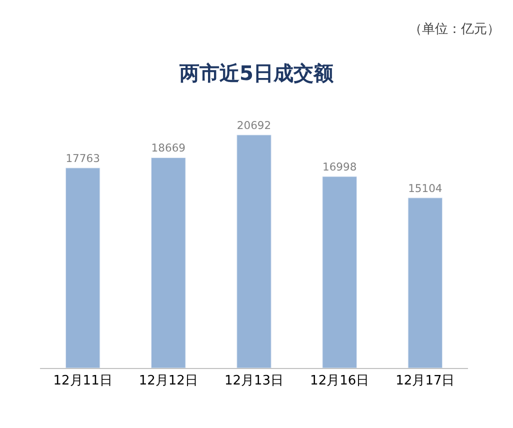 The image size is (513, 428). Describe the element at coordinates (256, 72) in the screenshot. I see `chart-title: 两市近5日成交额` at that location.